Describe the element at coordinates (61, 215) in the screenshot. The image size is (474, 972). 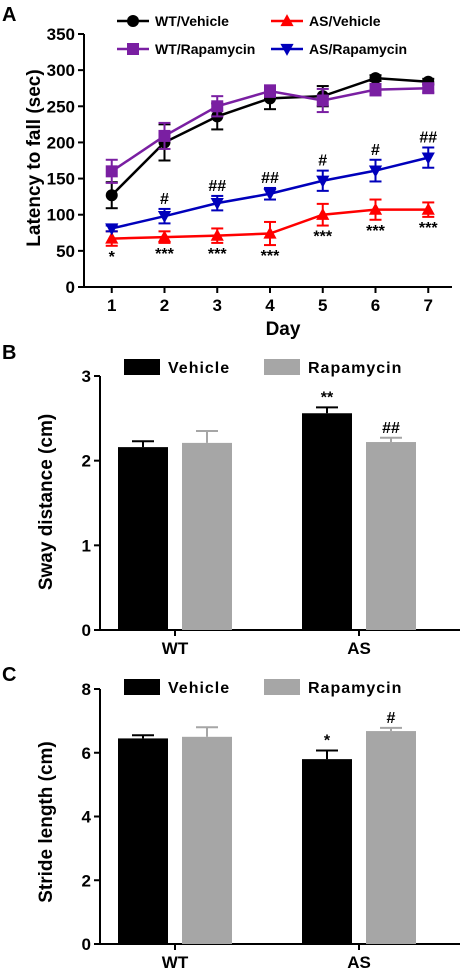
I see `panel-a-y-tick-label: 100` at that location.